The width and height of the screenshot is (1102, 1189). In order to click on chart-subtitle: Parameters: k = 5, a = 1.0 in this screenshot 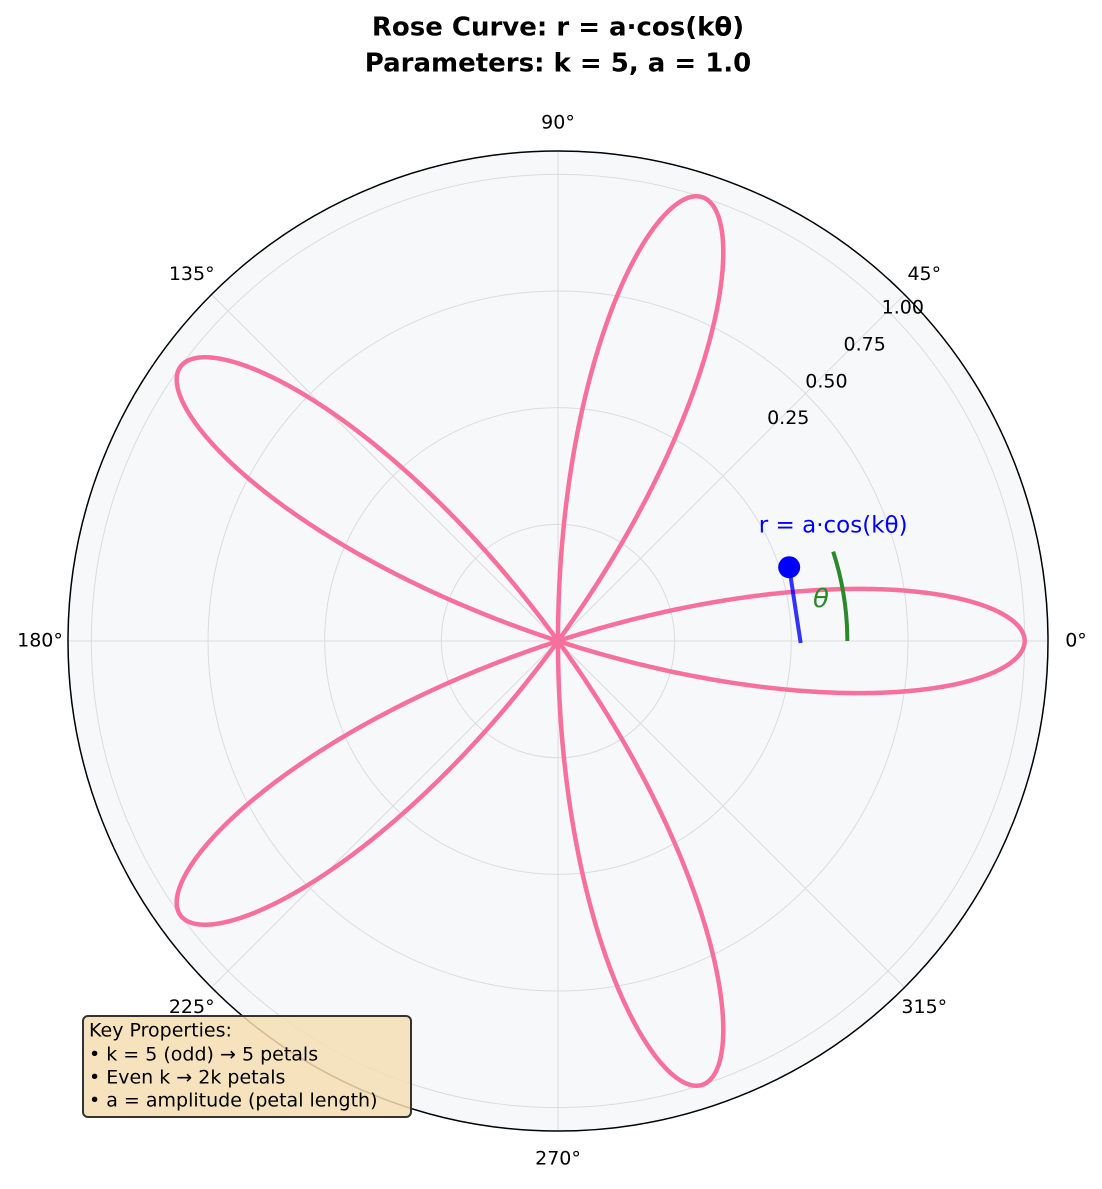, I will do `click(558, 64)`.